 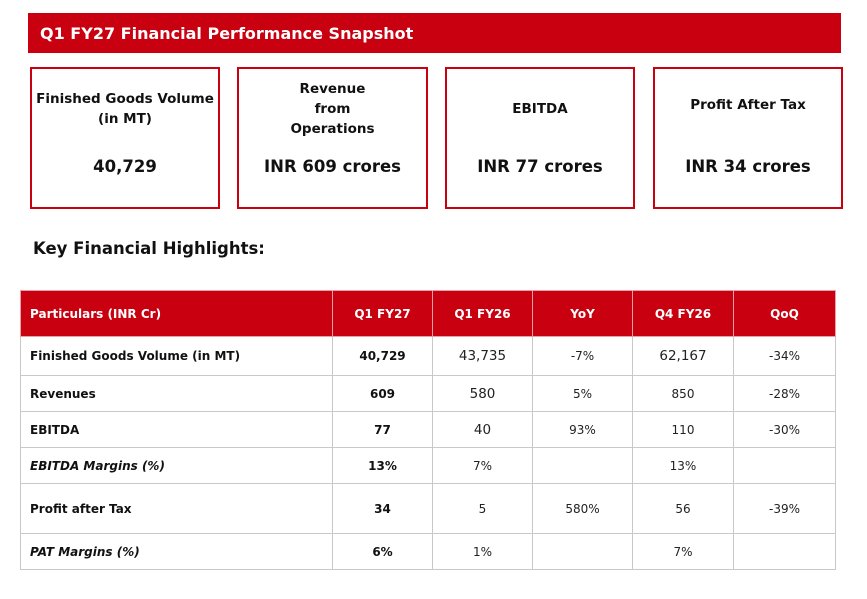 What do you see at coordinates (540, 166) in the screenshot?
I see `kpi-value: INR 77 crores` at bounding box center [540, 166].